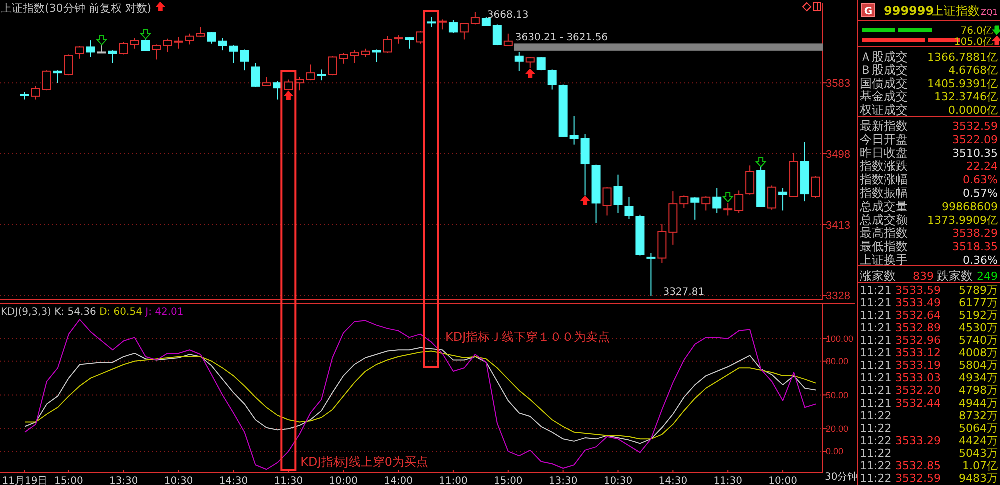 This screenshot has height=485, width=1000. I want to click on text: 最高指数, so click(884, 233).